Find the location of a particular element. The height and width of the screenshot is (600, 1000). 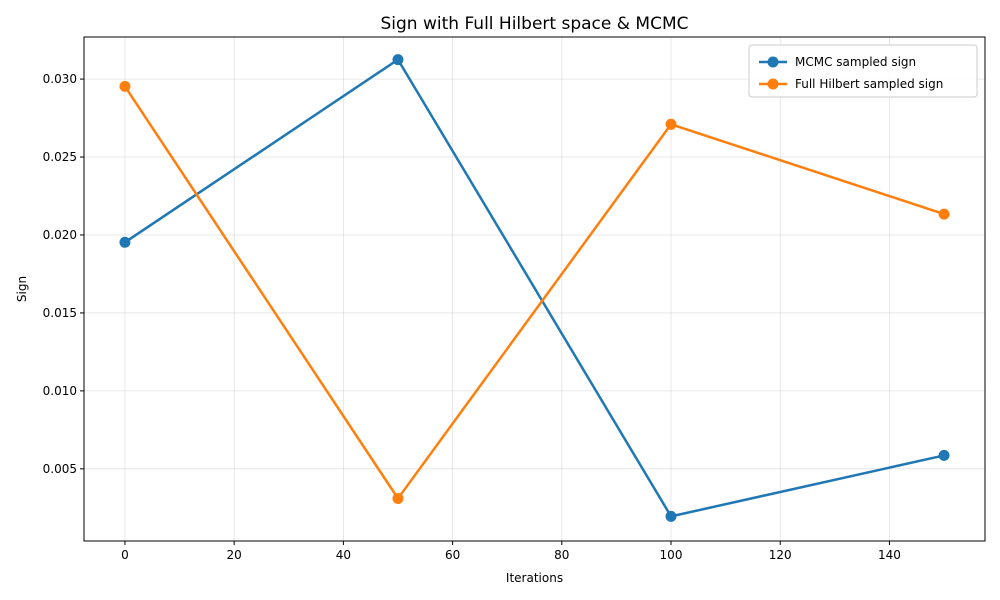

y-tick-label: 0.005 is located at coordinates (60, 469).